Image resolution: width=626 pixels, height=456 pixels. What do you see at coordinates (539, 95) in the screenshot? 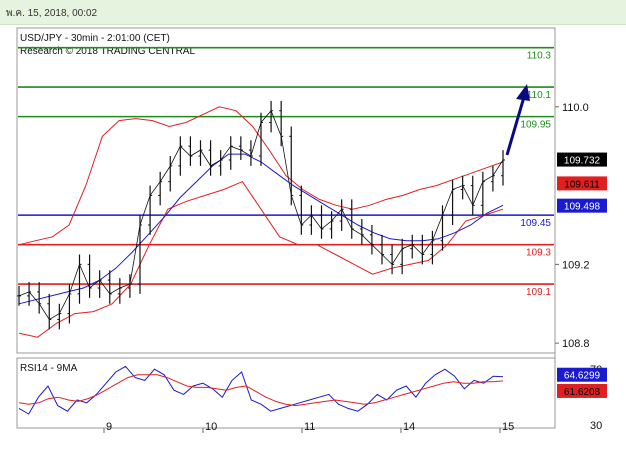
I see `level-label-1: 110.1` at bounding box center [539, 95].